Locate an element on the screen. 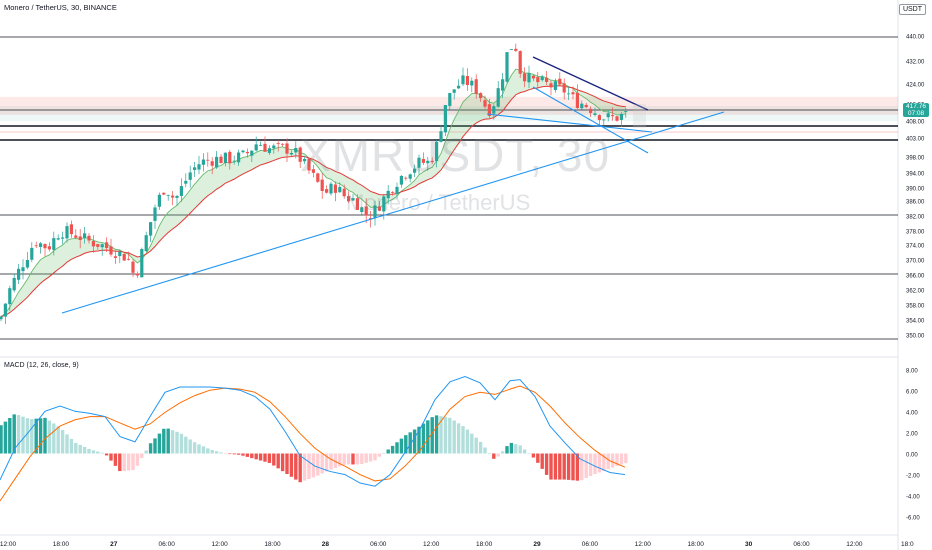 The image size is (932, 550). price-tick-label: 398.00 is located at coordinates (915, 159).